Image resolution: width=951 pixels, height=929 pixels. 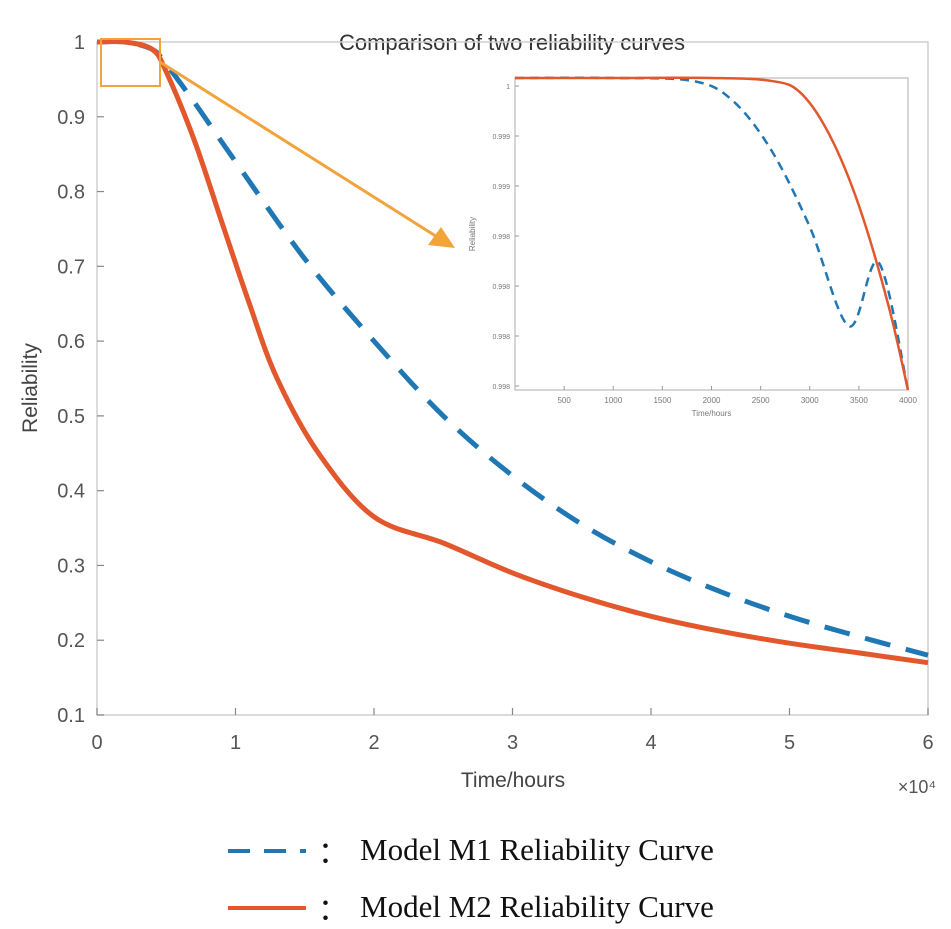 I want to click on y-axis-label: Reliability, so click(x=30, y=388).